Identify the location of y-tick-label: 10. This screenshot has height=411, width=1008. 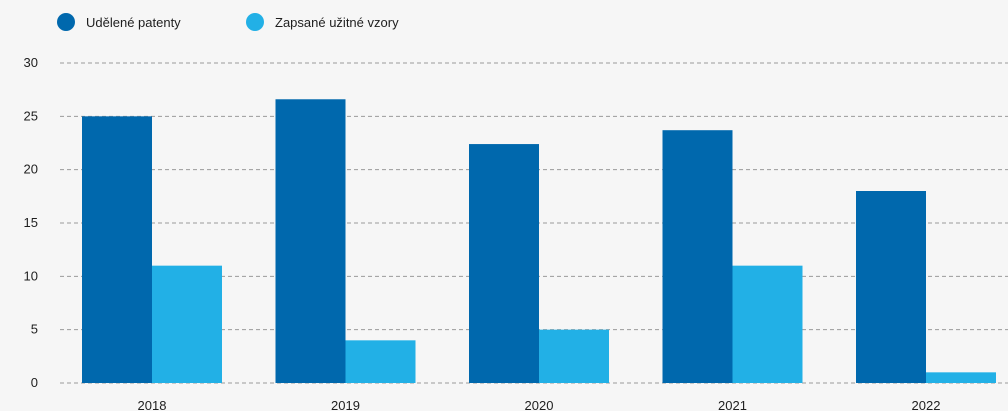
(31, 275).